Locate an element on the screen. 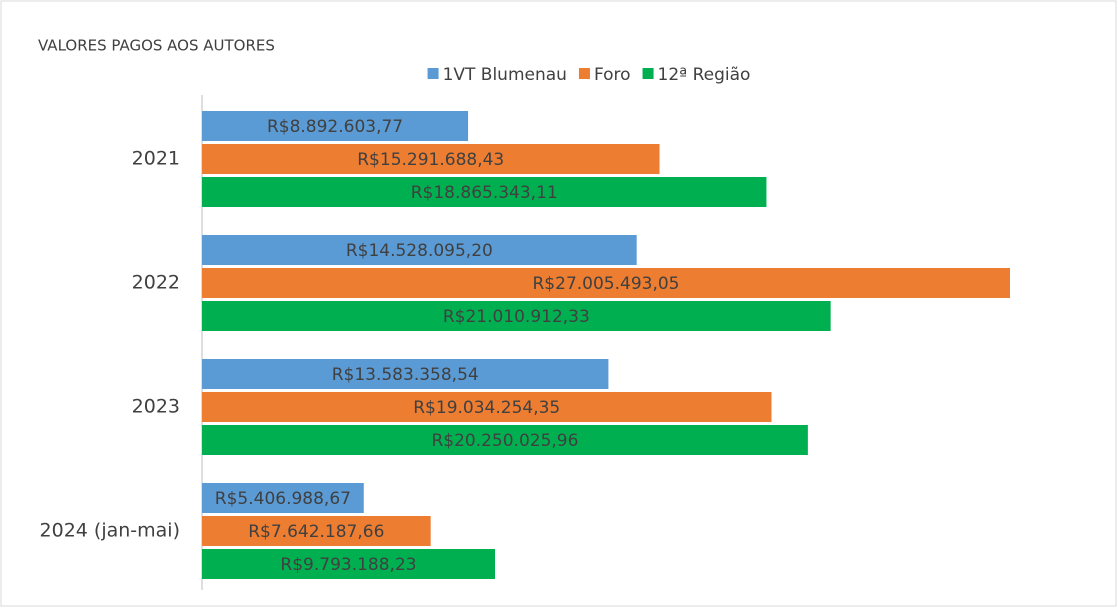 This screenshot has width=1118, height=609. data-label: R$9.793.188,23 is located at coordinates (348, 565).